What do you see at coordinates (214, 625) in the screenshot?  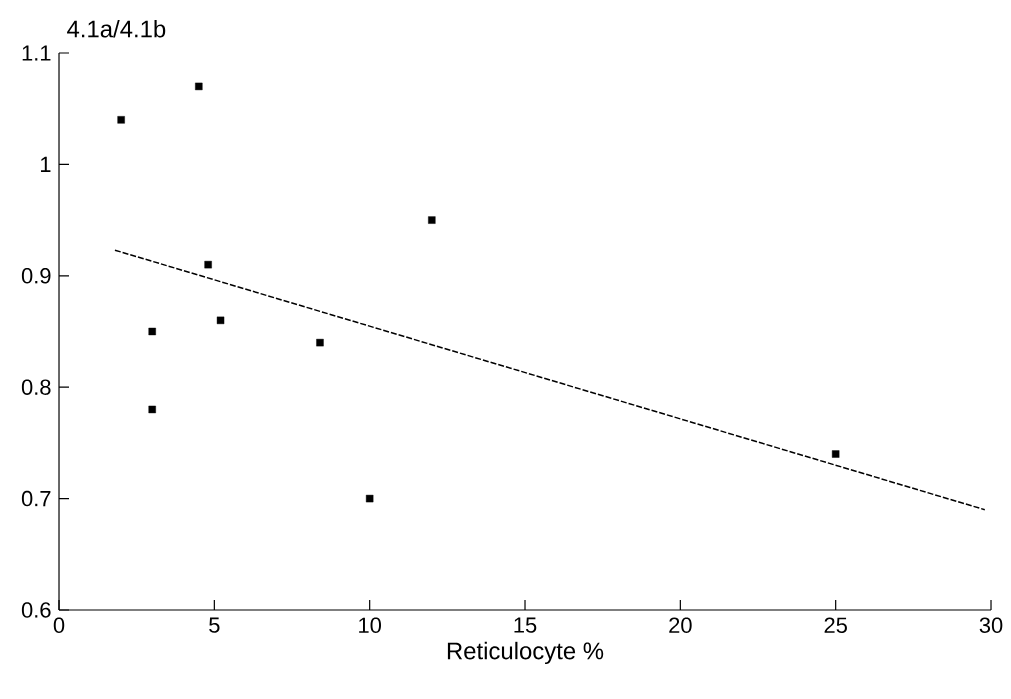 I see `x-tick-label: 5` at bounding box center [214, 625].